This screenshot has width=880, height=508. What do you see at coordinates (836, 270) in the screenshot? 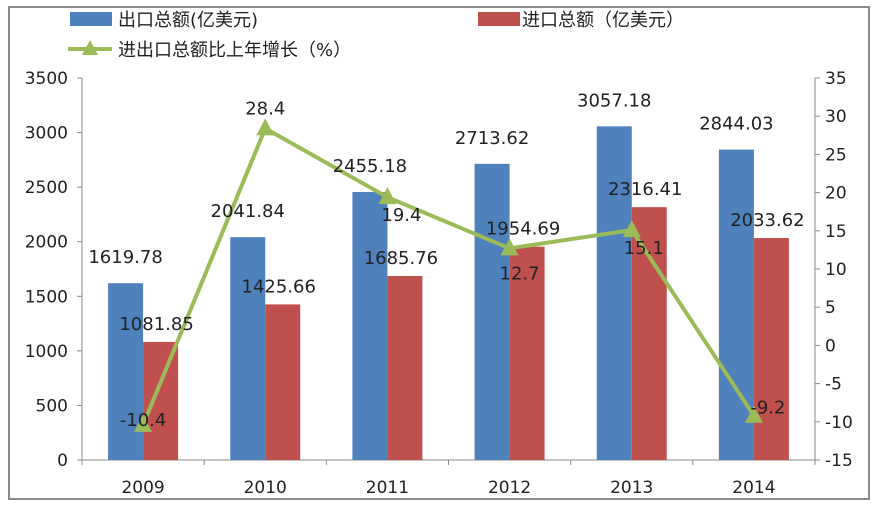
I see `right-tick-label: 10` at bounding box center [836, 270].